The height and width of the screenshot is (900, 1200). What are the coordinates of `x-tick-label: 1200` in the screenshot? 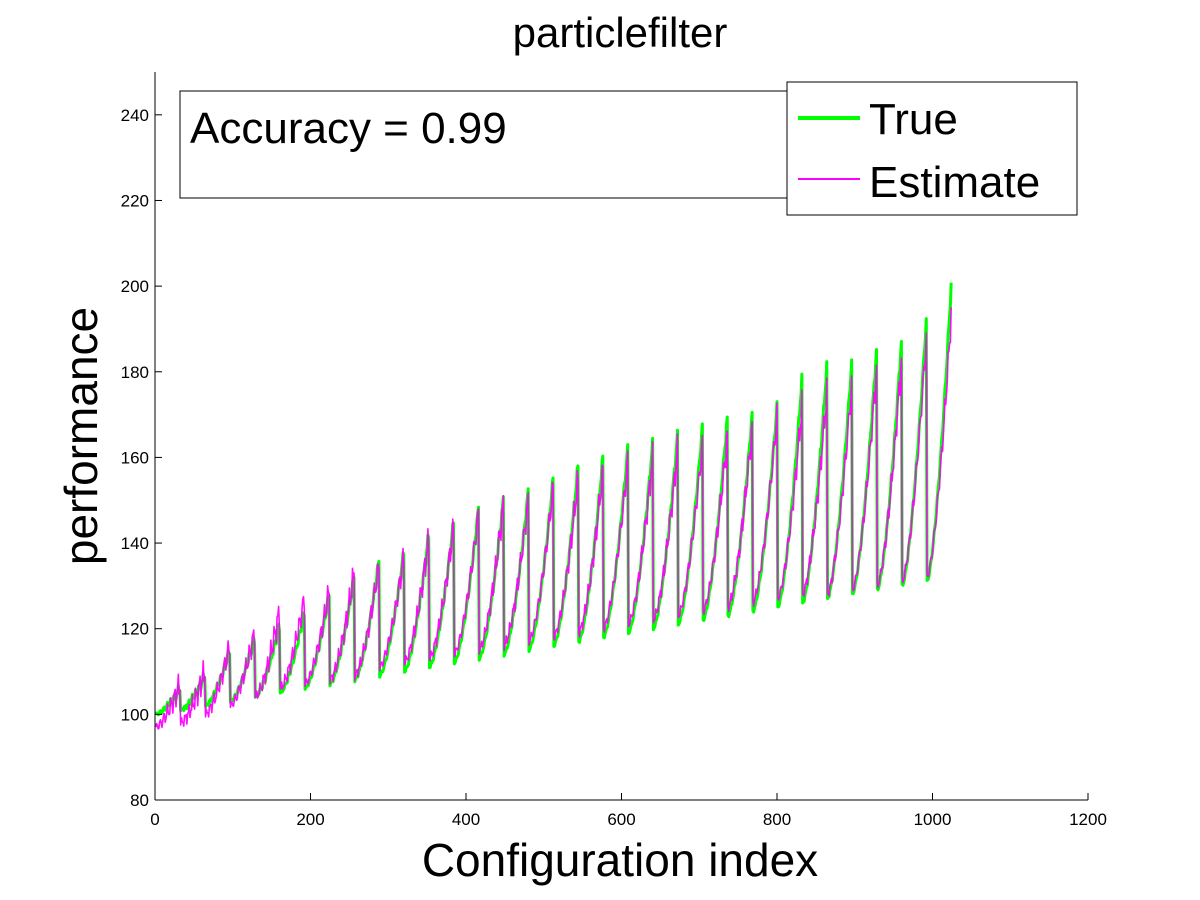 It's located at (1088, 819).